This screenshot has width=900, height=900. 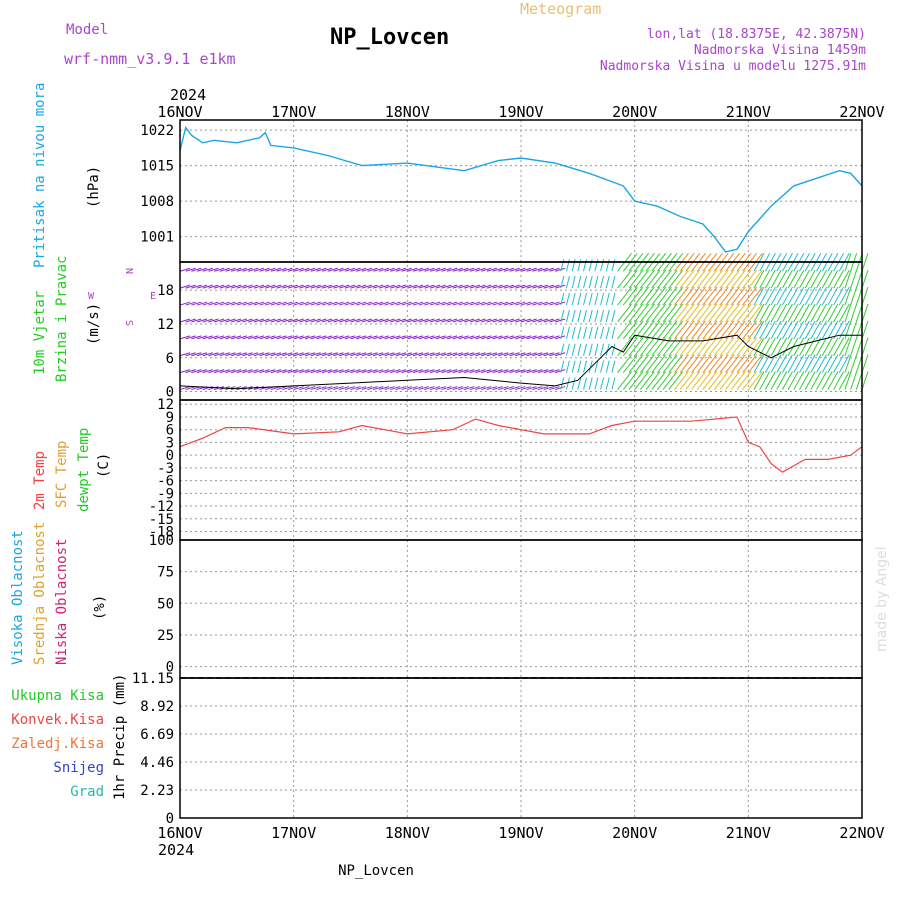 I want to click on temp-sfc-label: SFC Temp, so click(x=62, y=474).